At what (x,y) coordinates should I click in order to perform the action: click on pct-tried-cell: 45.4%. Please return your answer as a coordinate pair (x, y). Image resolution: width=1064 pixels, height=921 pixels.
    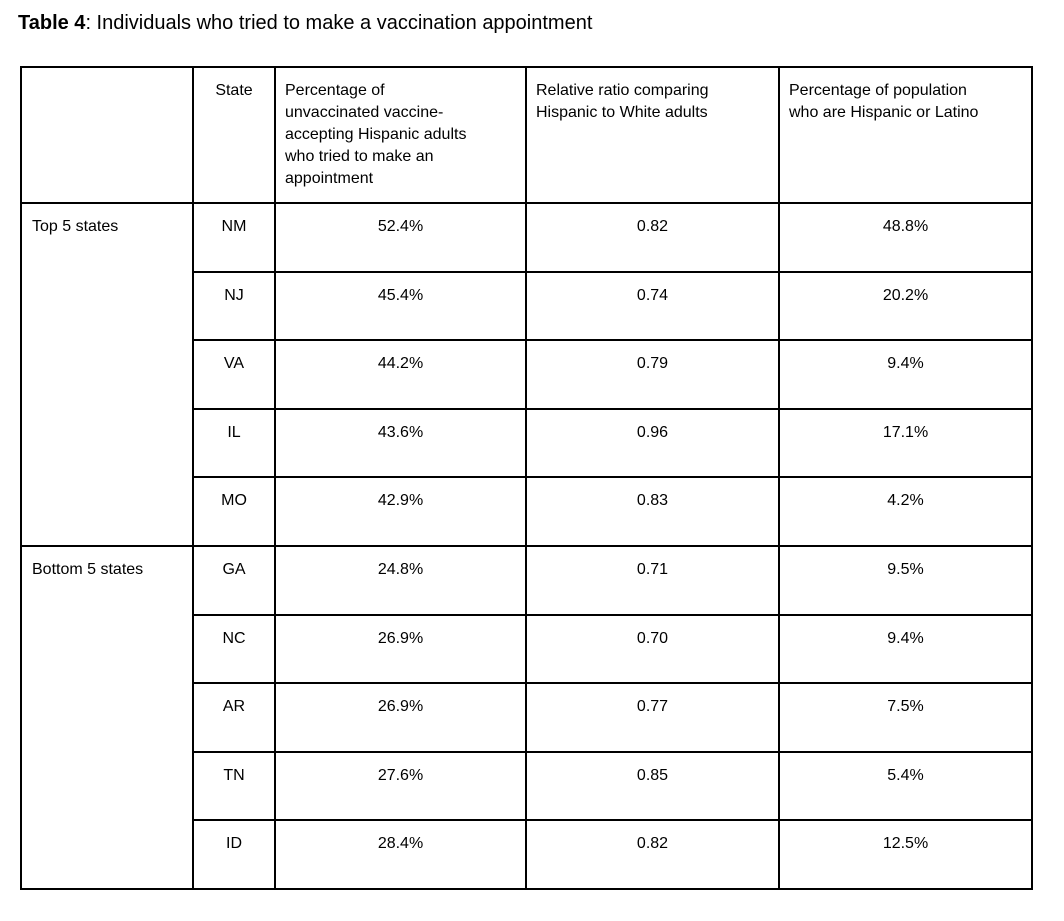
    Looking at the image, I should click on (400, 306).